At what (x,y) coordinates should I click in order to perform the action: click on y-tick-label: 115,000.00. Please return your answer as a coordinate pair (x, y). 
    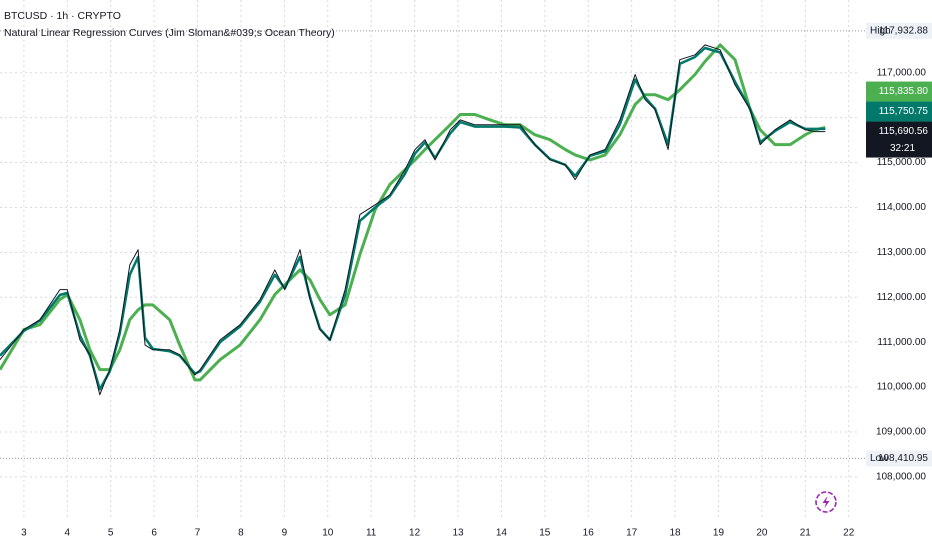
    Looking at the image, I should click on (902, 162).